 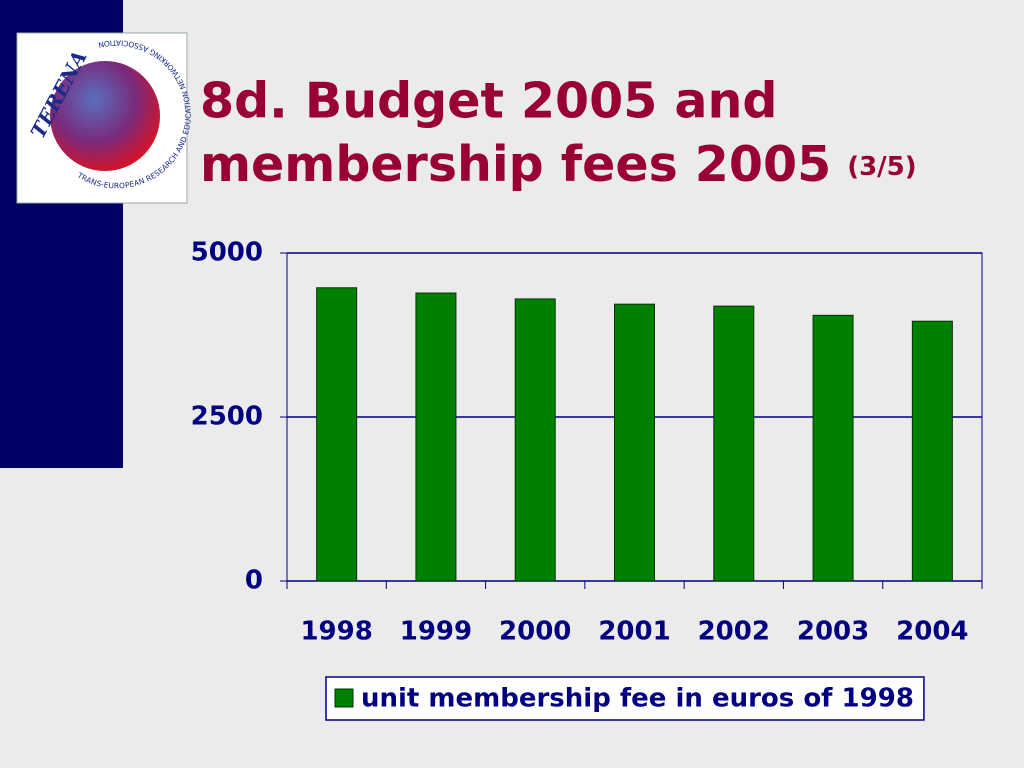 What do you see at coordinates (344, 698) in the screenshot?
I see `legend-swatch` at bounding box center [344, 698].